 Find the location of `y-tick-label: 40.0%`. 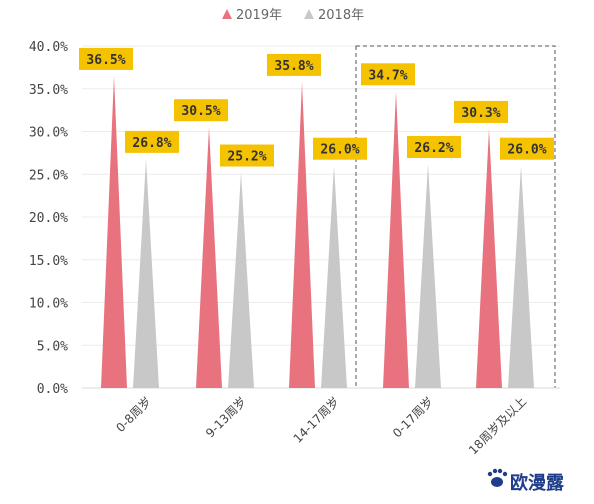

y-tick-label: 40.0% is located at coordinates (48, 47).